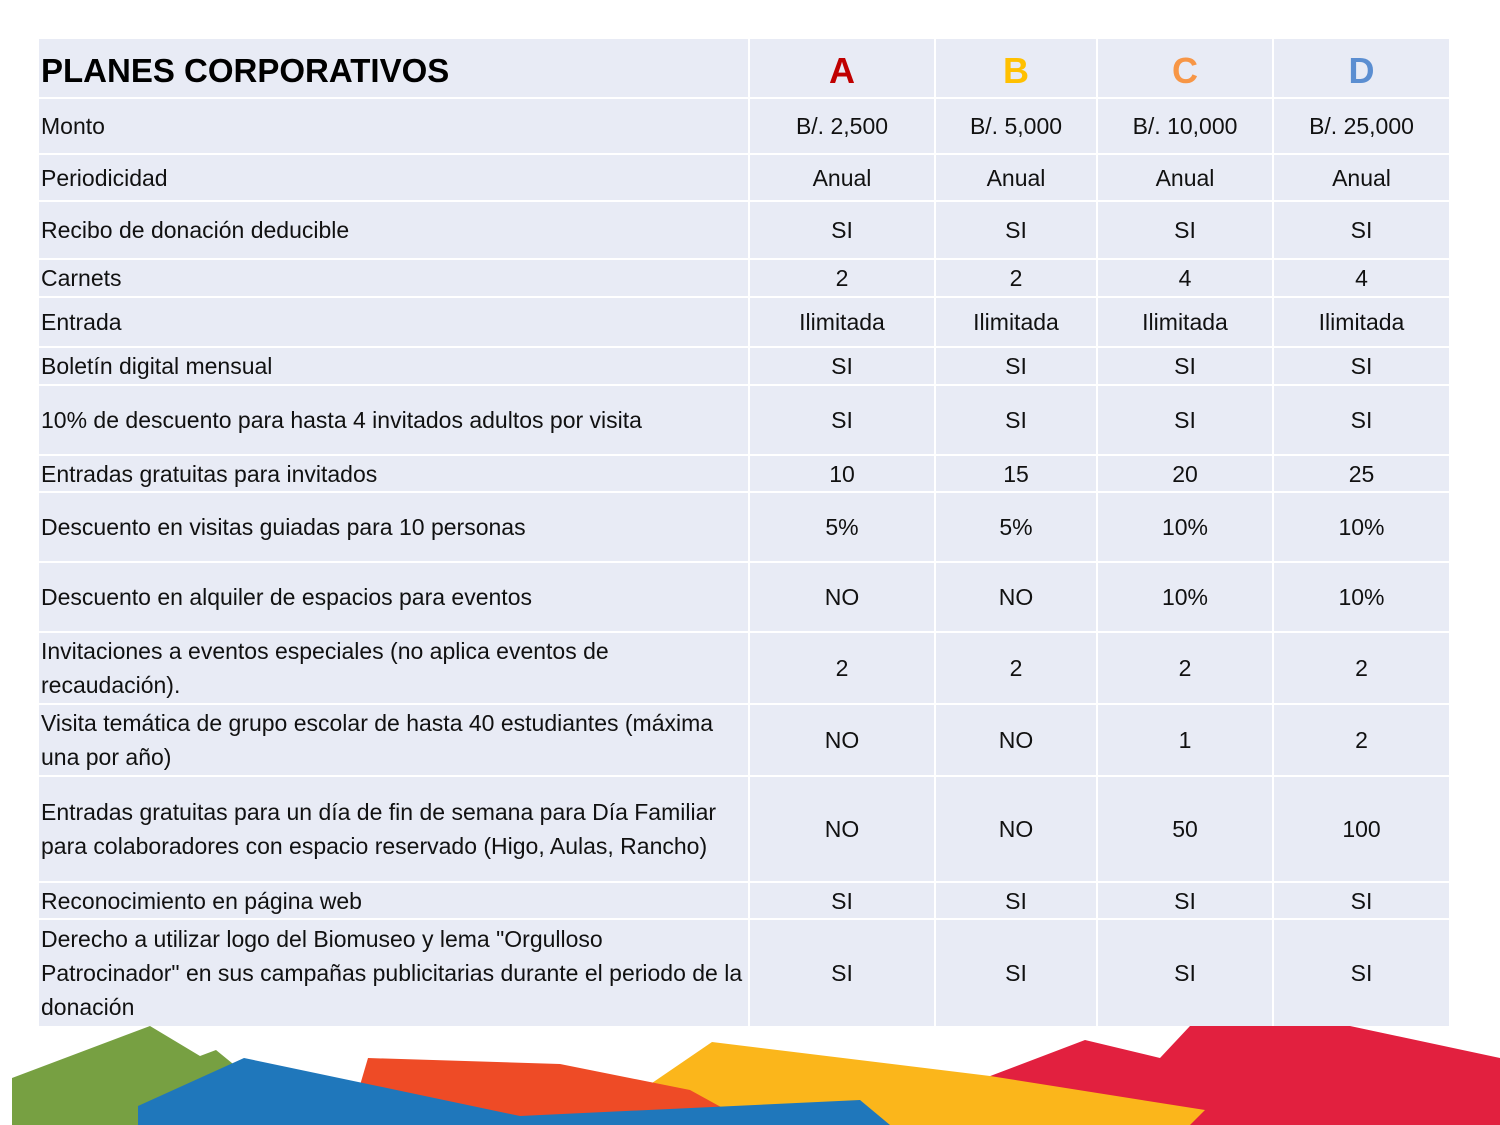 The height and width of the screenshot is (1125, 1500). I want to click on row-label: Entradas gratuitas para invitados, so click(393, 473).